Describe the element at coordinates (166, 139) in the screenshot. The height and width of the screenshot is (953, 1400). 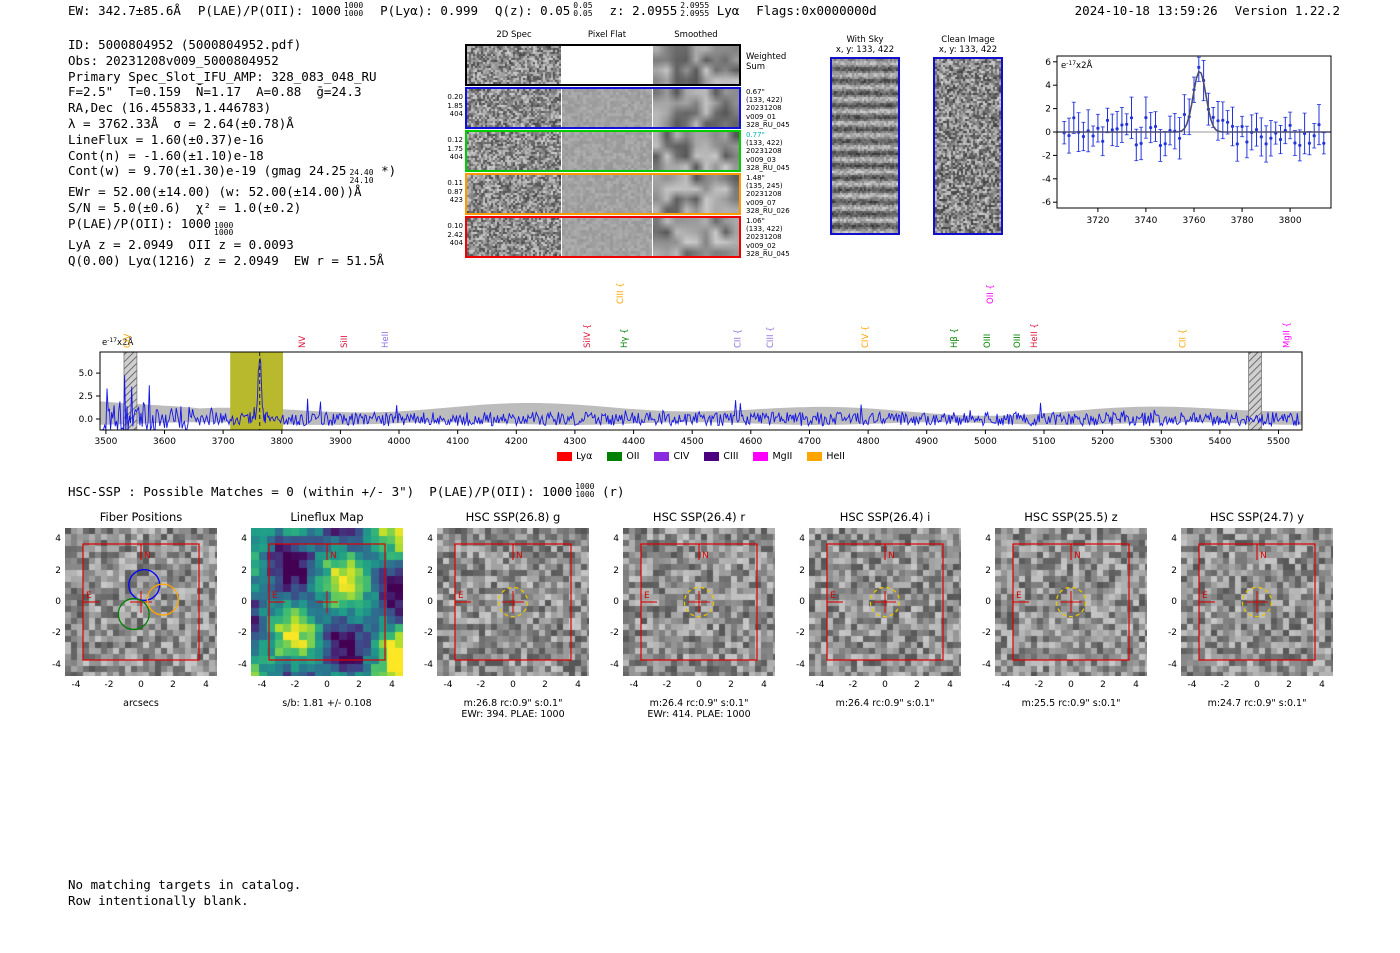
I see `detection-info-line: LineFlux = 1.60(±0.37)e-16` at that location.